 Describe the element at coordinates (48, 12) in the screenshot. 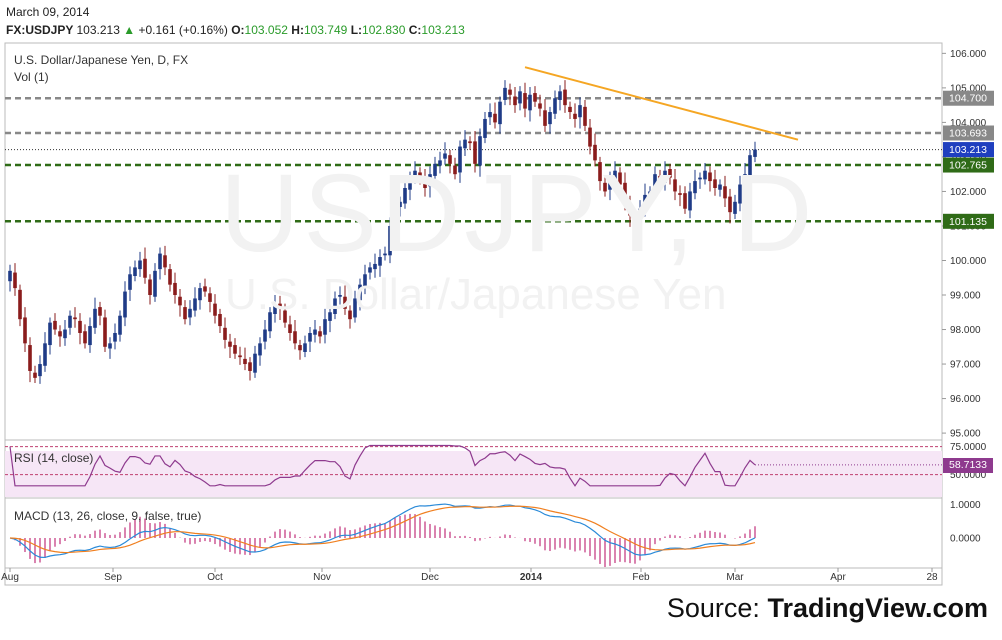

I see `chart-date: March 09, 2014` at that location.